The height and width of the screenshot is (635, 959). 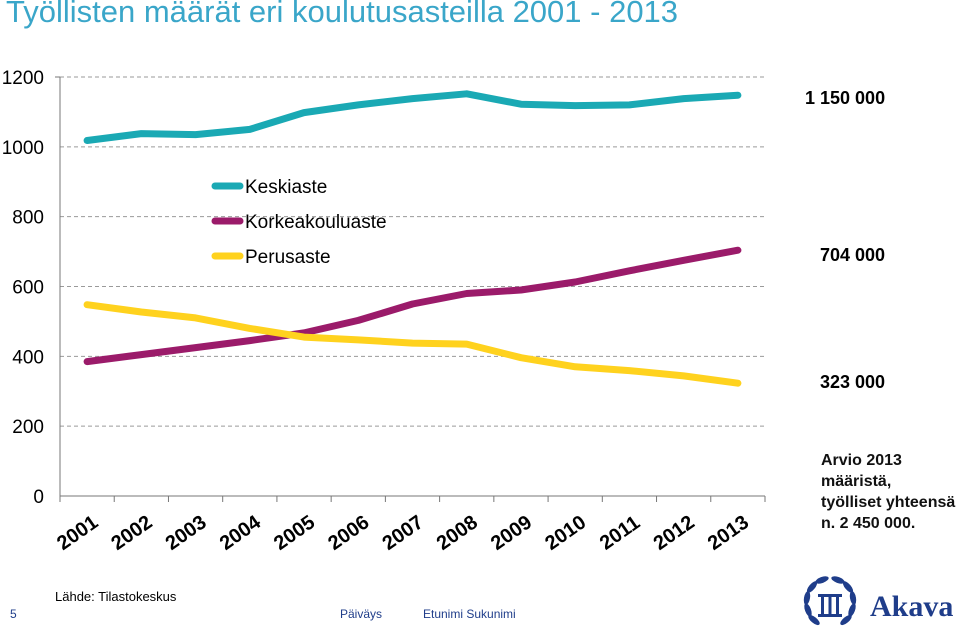 What do you see at coordinates (77, 533) in the screenshot?
I see `x-tick-label: 2001` at bounding box center [77, 533].